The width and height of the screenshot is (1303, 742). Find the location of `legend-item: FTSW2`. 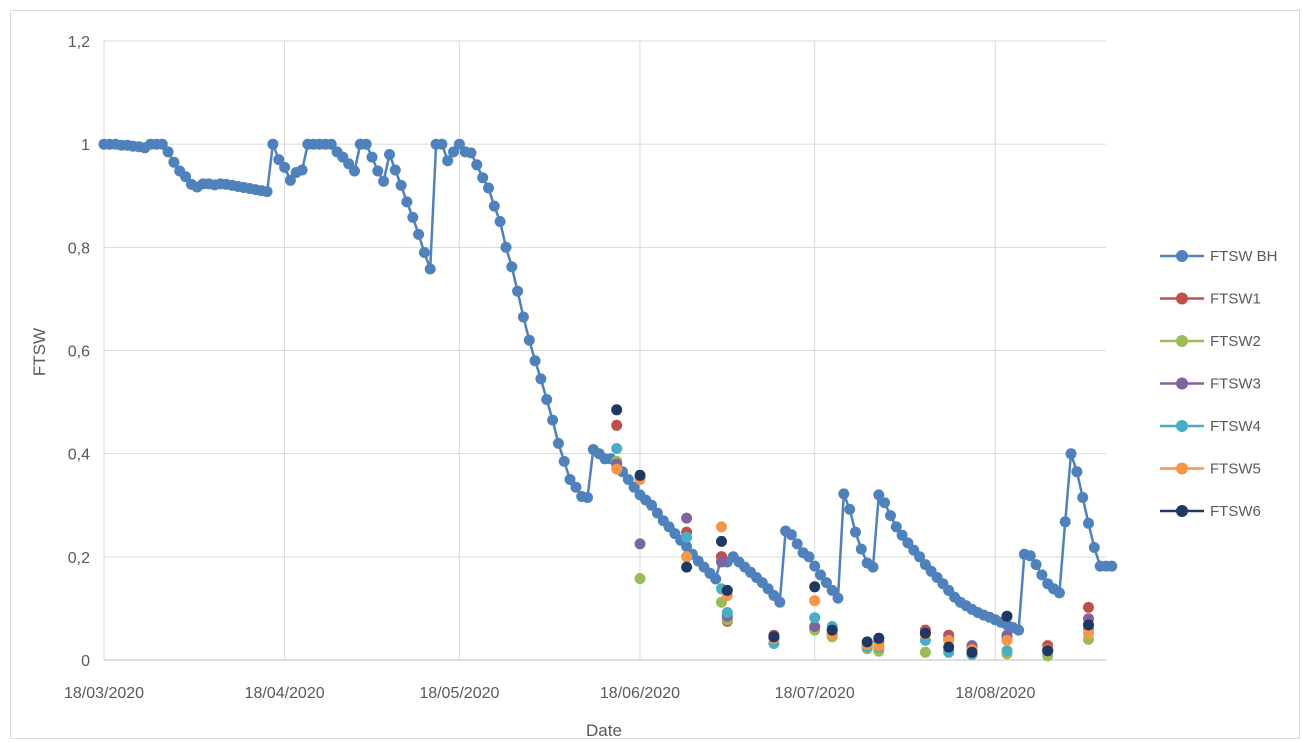

legend-item: FTSW2 is located at coordinates (1210, 341).